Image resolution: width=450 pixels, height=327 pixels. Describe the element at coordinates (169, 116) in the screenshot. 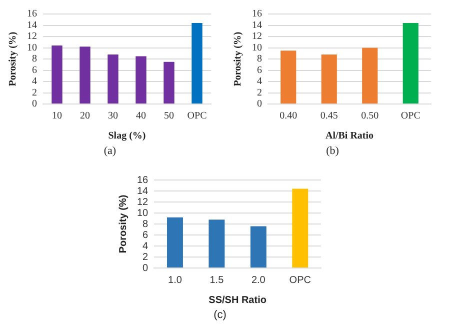

I see `x-tick-label: 50` at that location.